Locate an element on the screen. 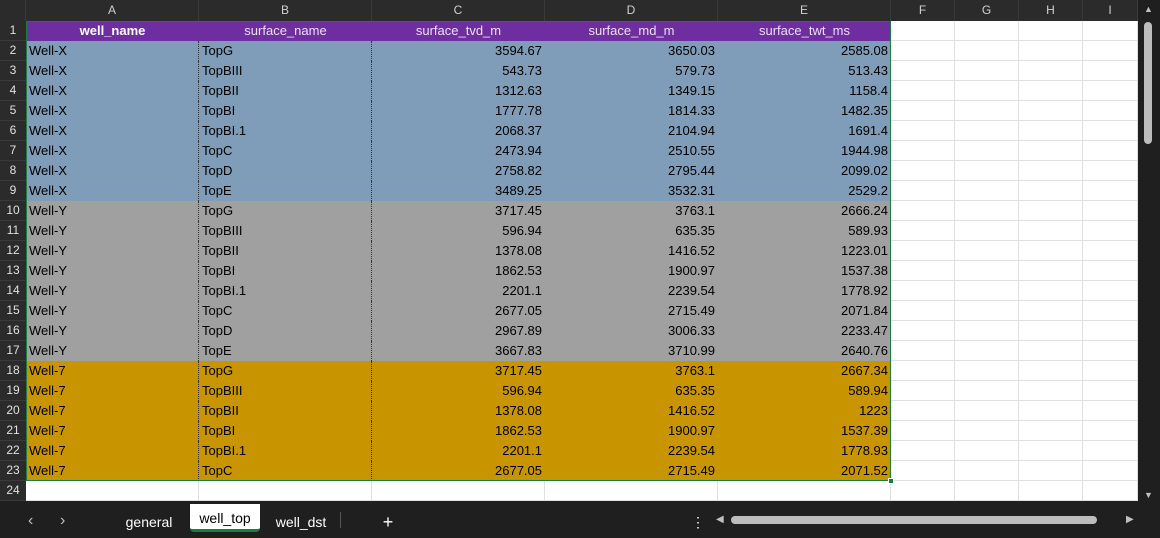 The image size is (1160, 538). data-cell: 1537.39 is located at coordinates (804, 431).